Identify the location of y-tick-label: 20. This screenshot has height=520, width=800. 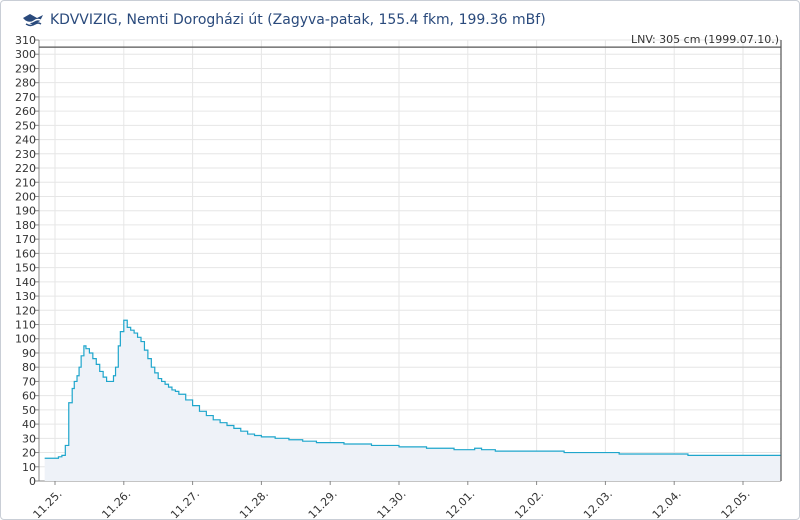
(29, 453).